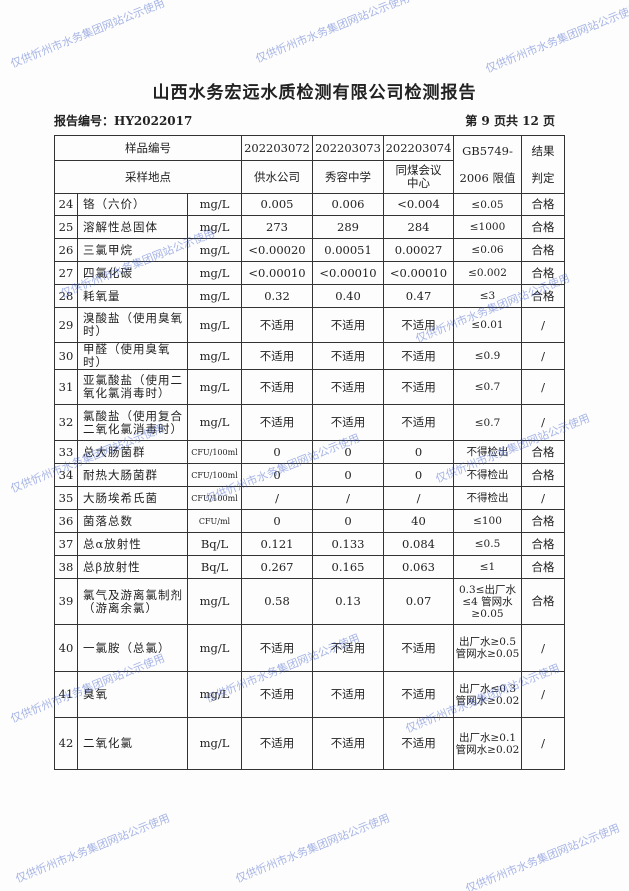  What do you see at coordinates (348, 177) in the screenshot?
I see `location: 秀容中学` at bounding box center [348, 177].